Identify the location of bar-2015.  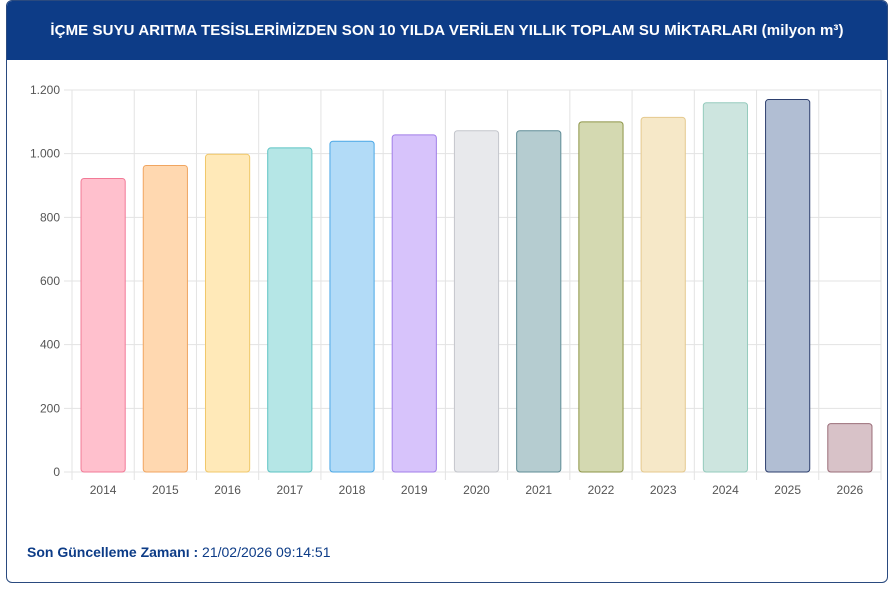
(165, 318).